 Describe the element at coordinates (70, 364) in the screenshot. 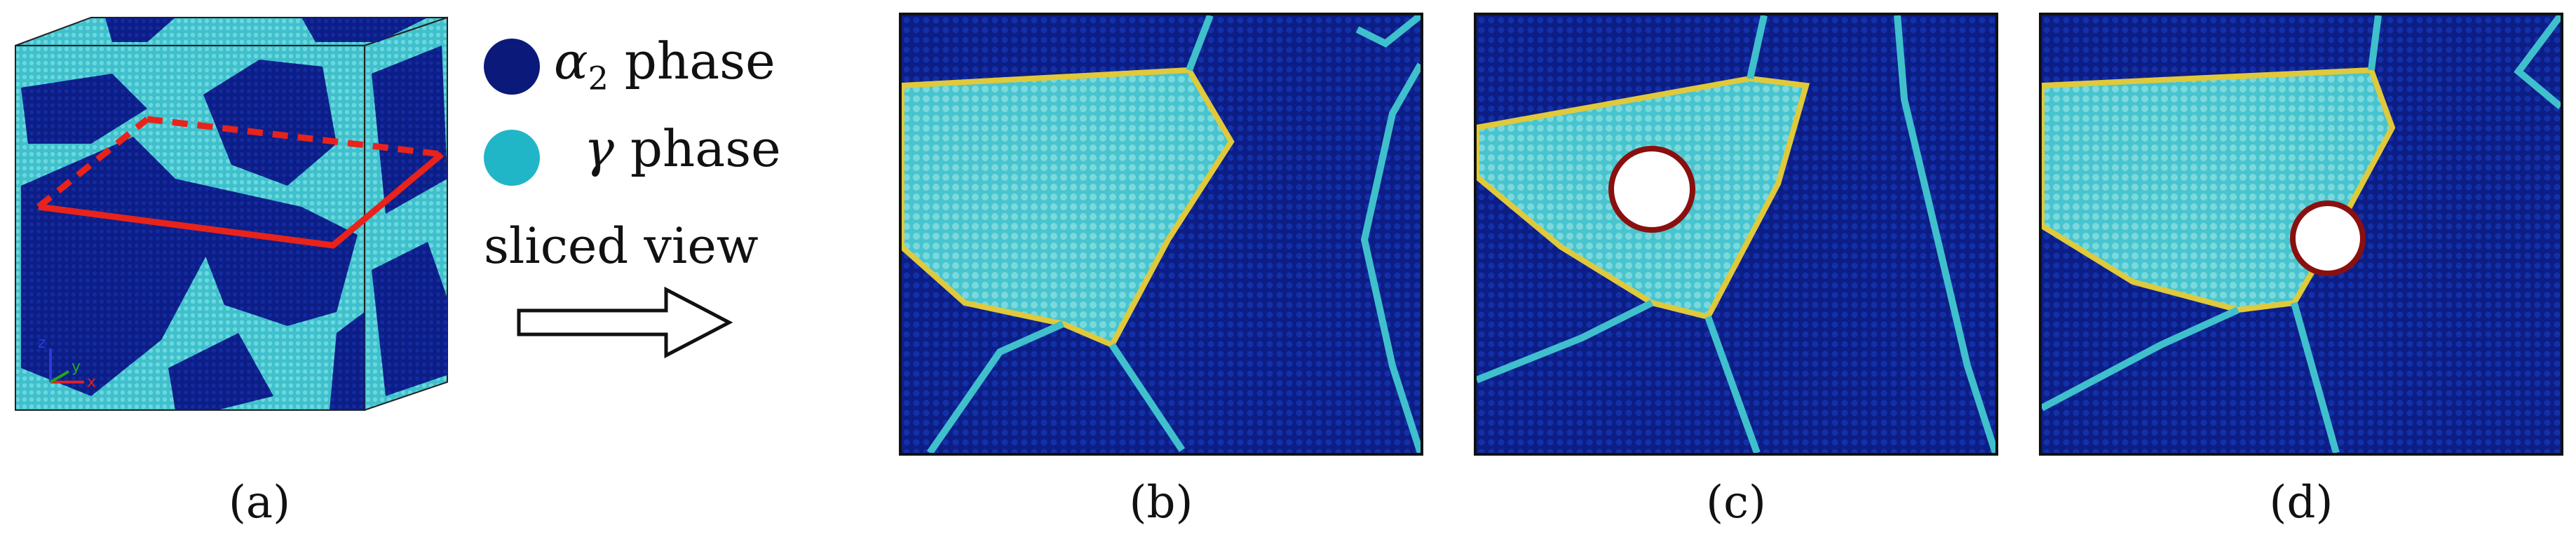

I see `axes-triad: z y x` at that location.